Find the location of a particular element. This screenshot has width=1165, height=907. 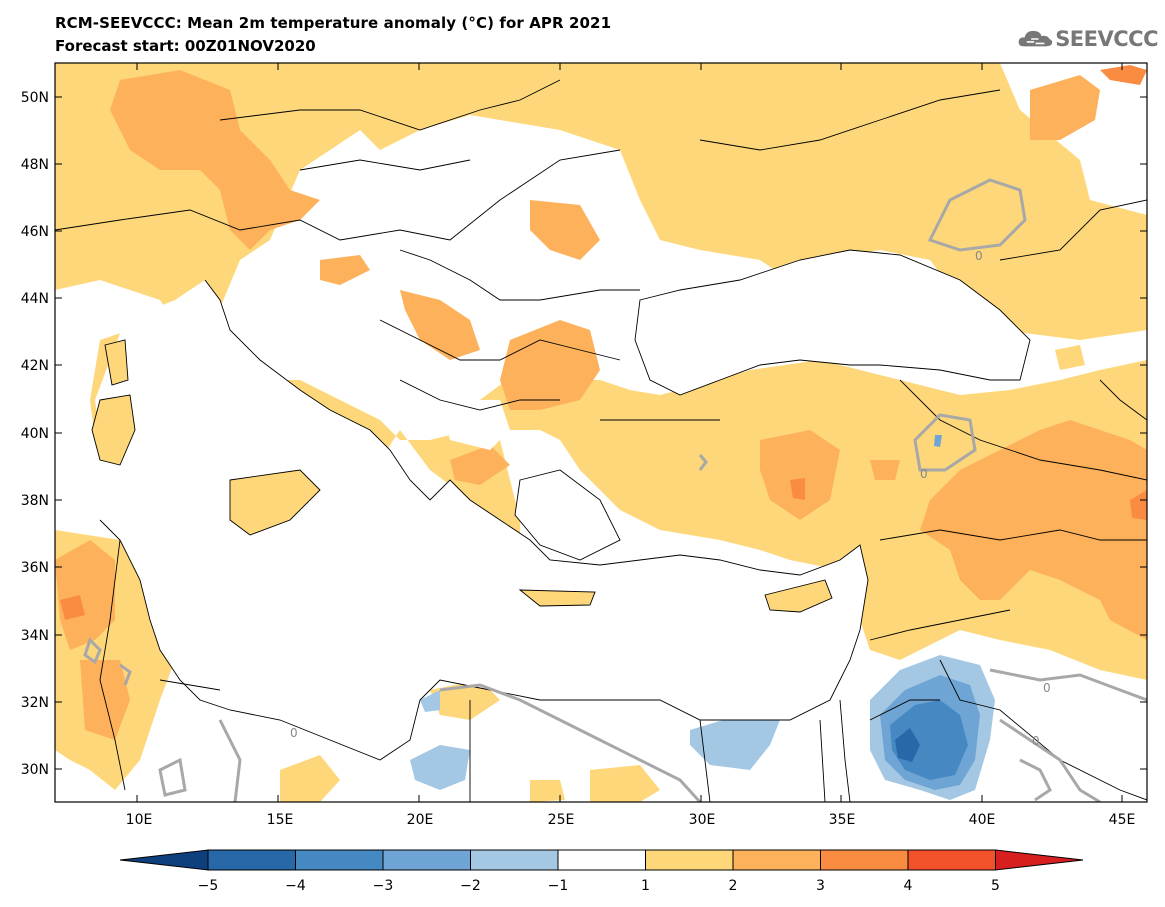

lon-label: 10E is located at coordinates (139, 820).